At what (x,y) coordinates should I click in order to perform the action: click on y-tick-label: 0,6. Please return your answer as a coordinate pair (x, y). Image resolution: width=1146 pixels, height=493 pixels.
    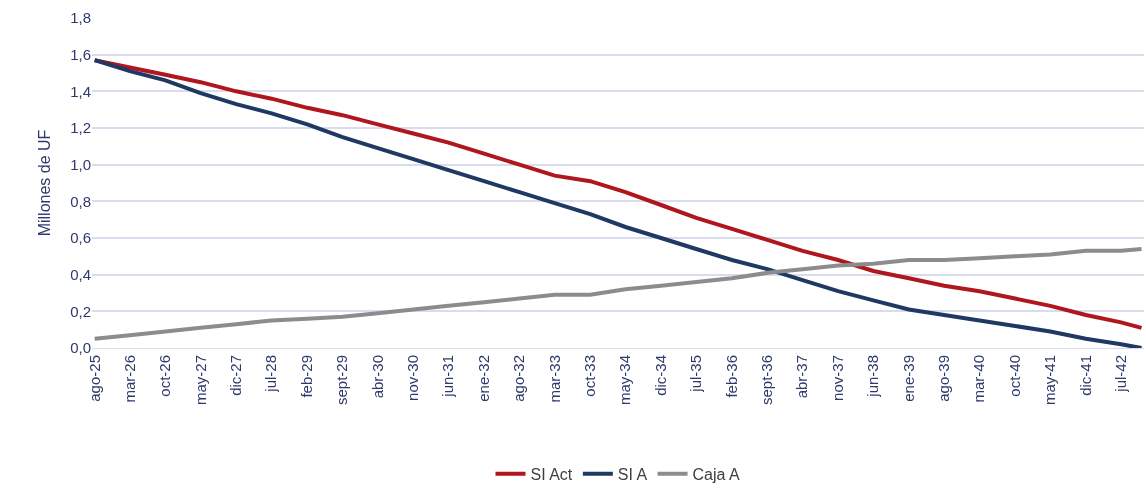
    Looking at the image, I should click on (80, 238).